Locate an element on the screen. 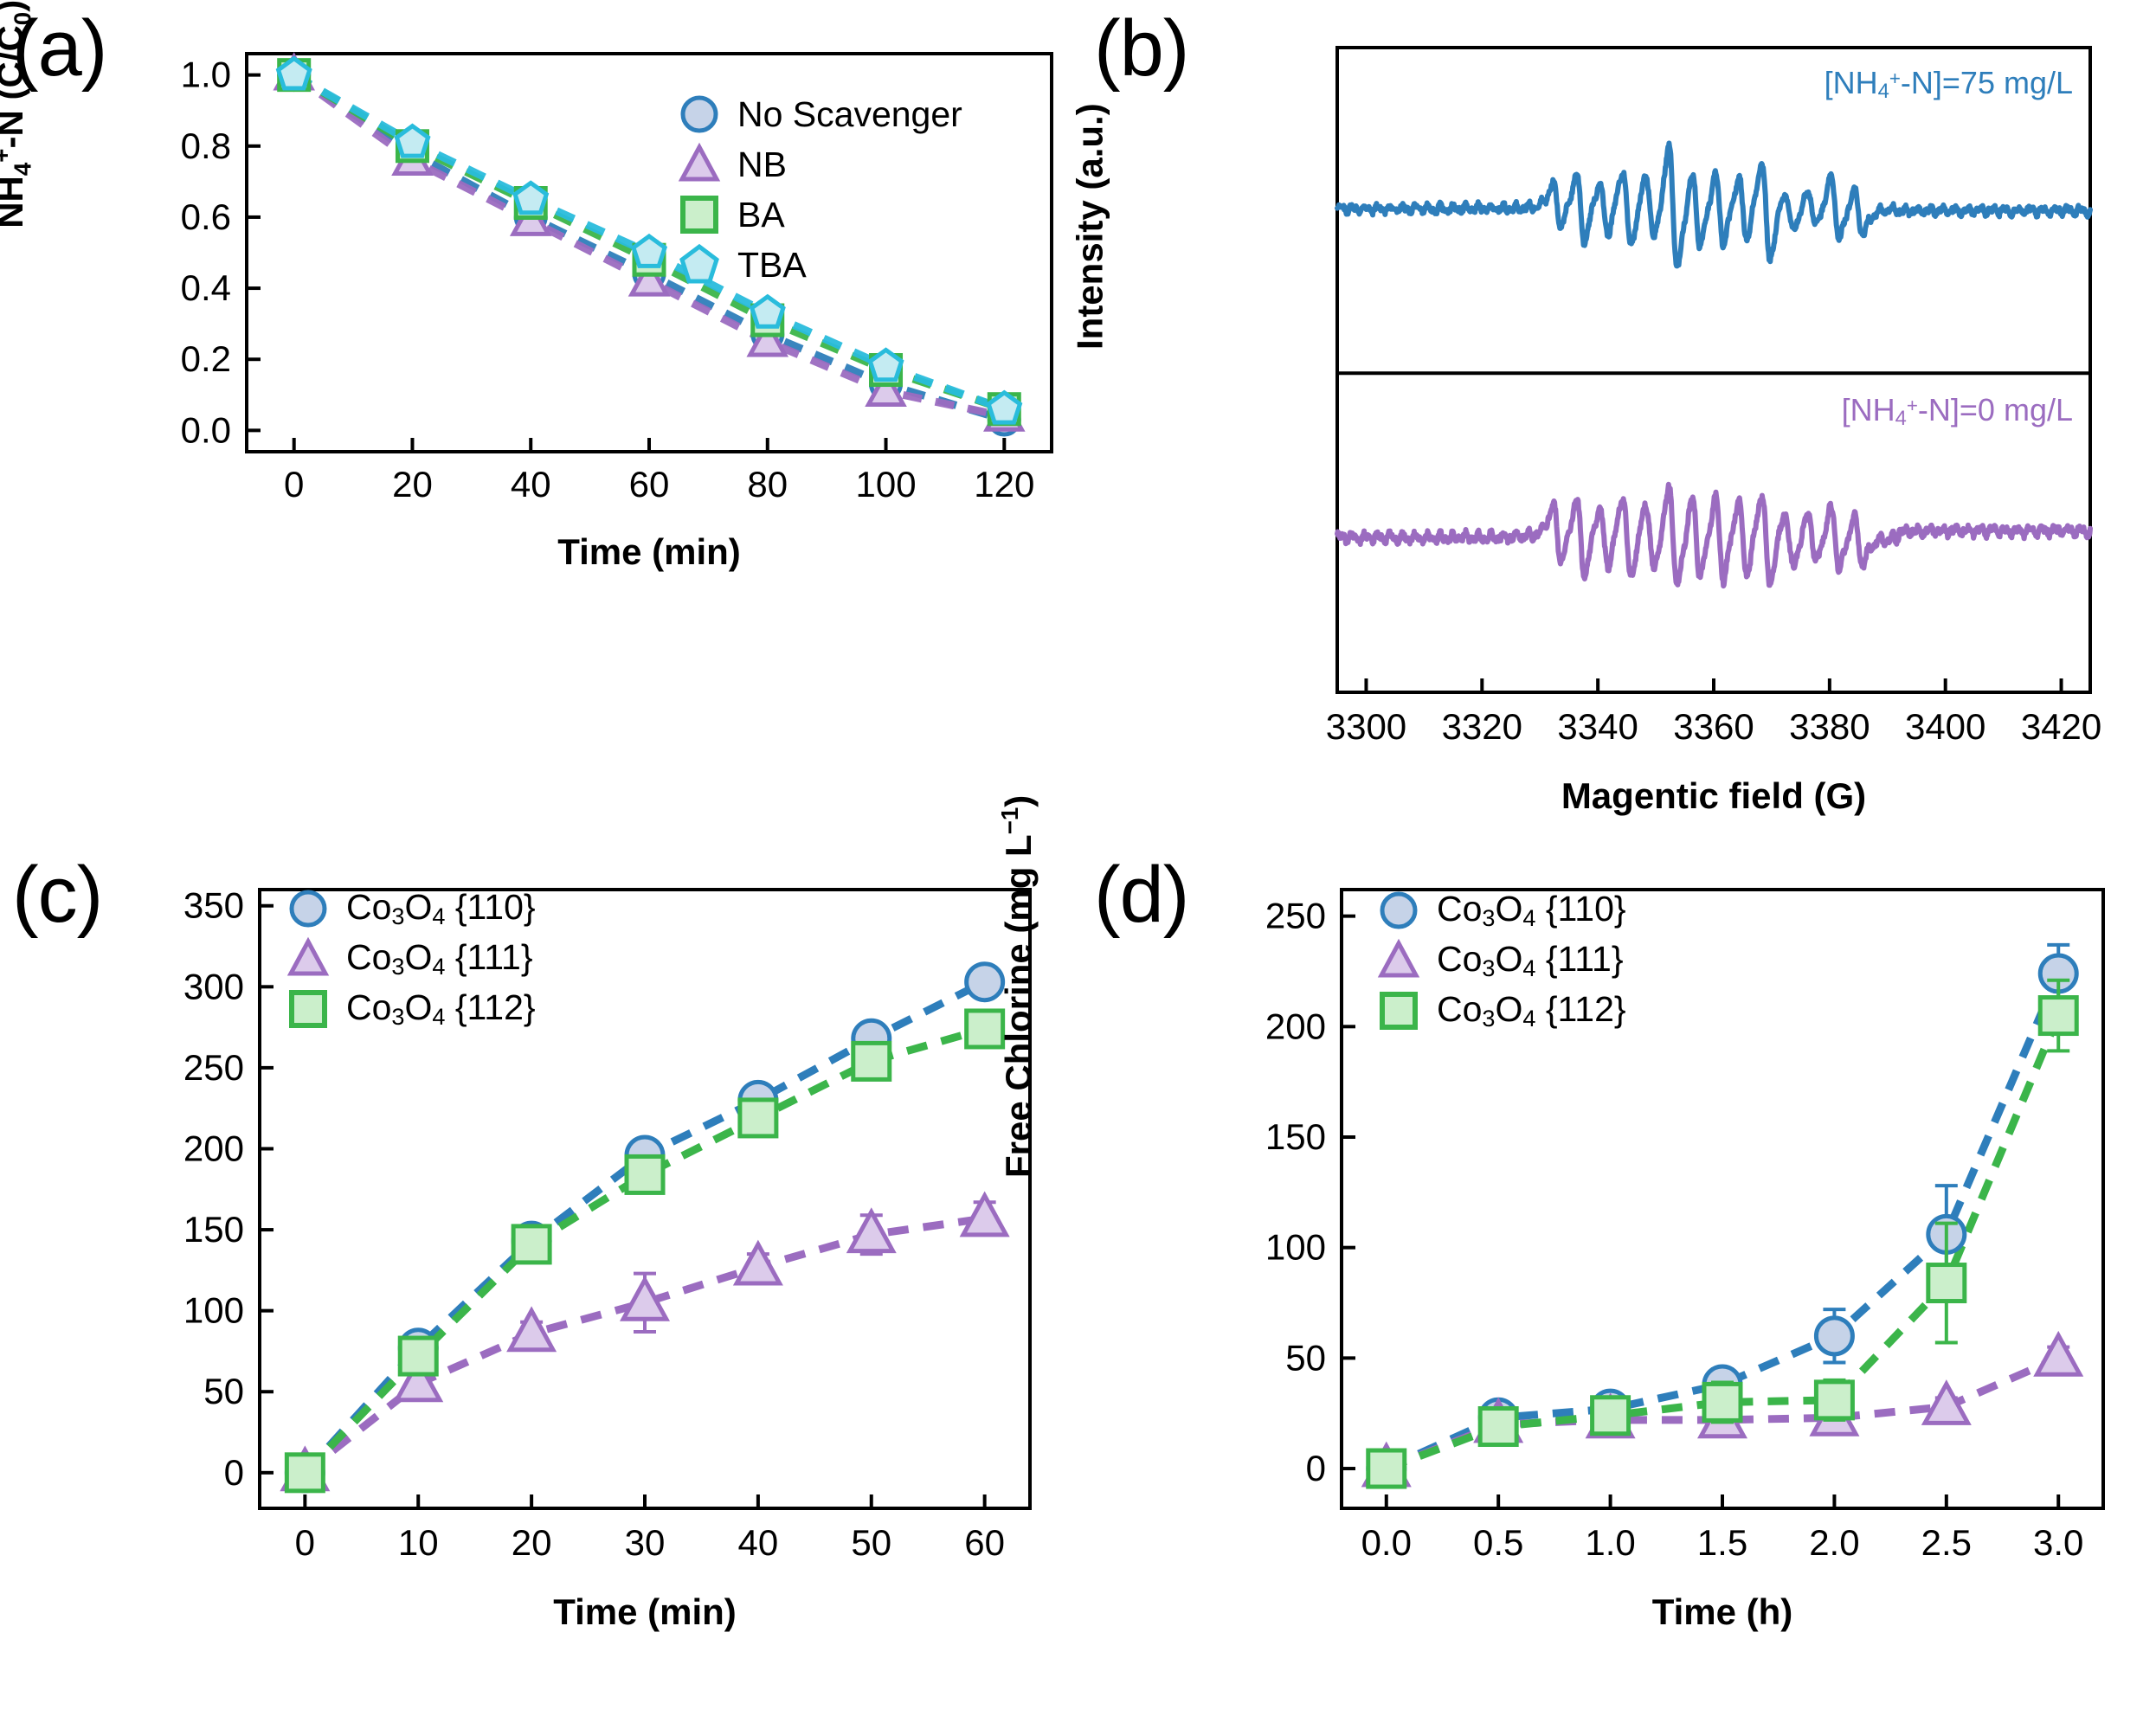  panel-a-plot: 0 20 40 60 80 100 120 0.0 0.2 0.4 0.6 0.8 1.0 is located at coordinates (617, 278).